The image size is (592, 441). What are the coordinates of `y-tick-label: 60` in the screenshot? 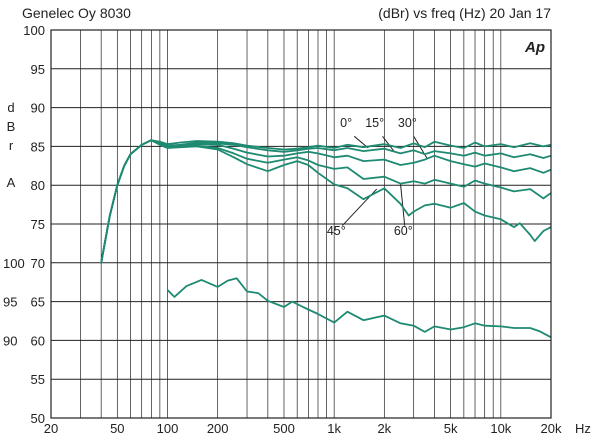 It's located at (38, 340).